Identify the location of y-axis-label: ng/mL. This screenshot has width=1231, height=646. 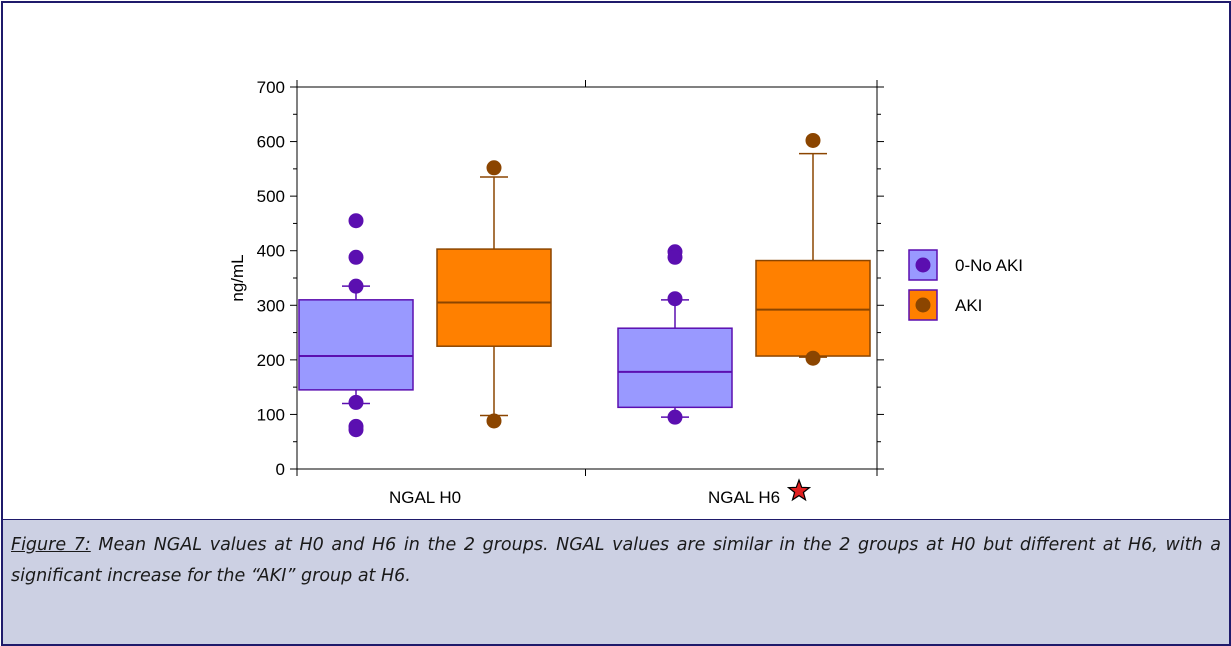
(237, 277).